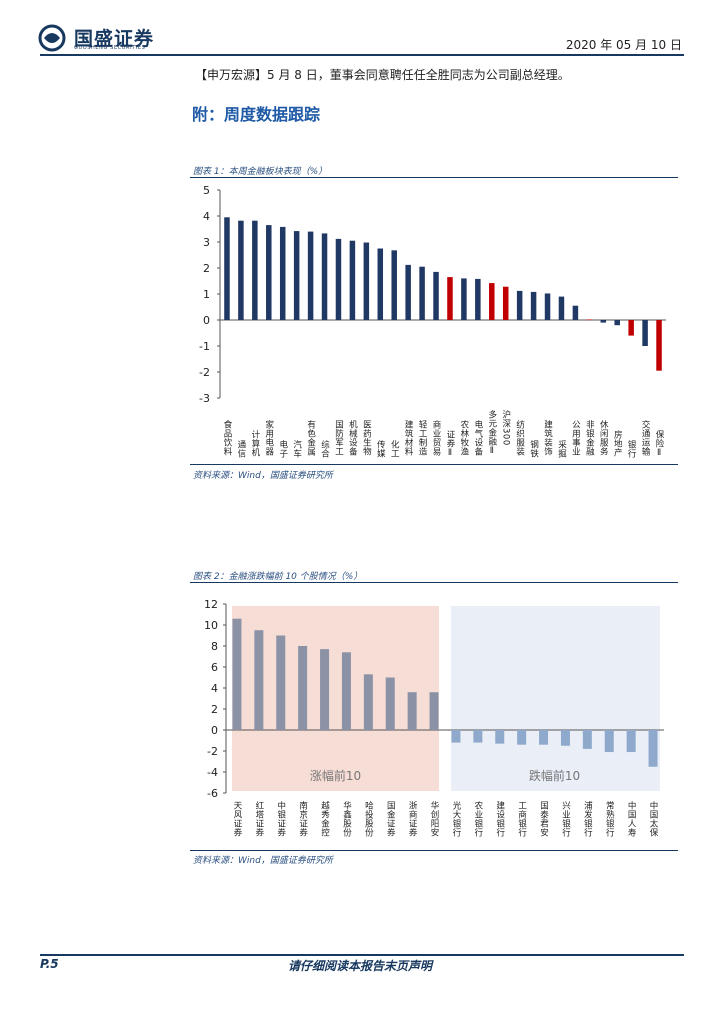 Image resolution: width=724 pixels, height=1024 pixels. What do you see at coordinates (335, 775) in the screenshot?
I see `up-group-label: 涨幅前10` at bounding box center [335, 775].